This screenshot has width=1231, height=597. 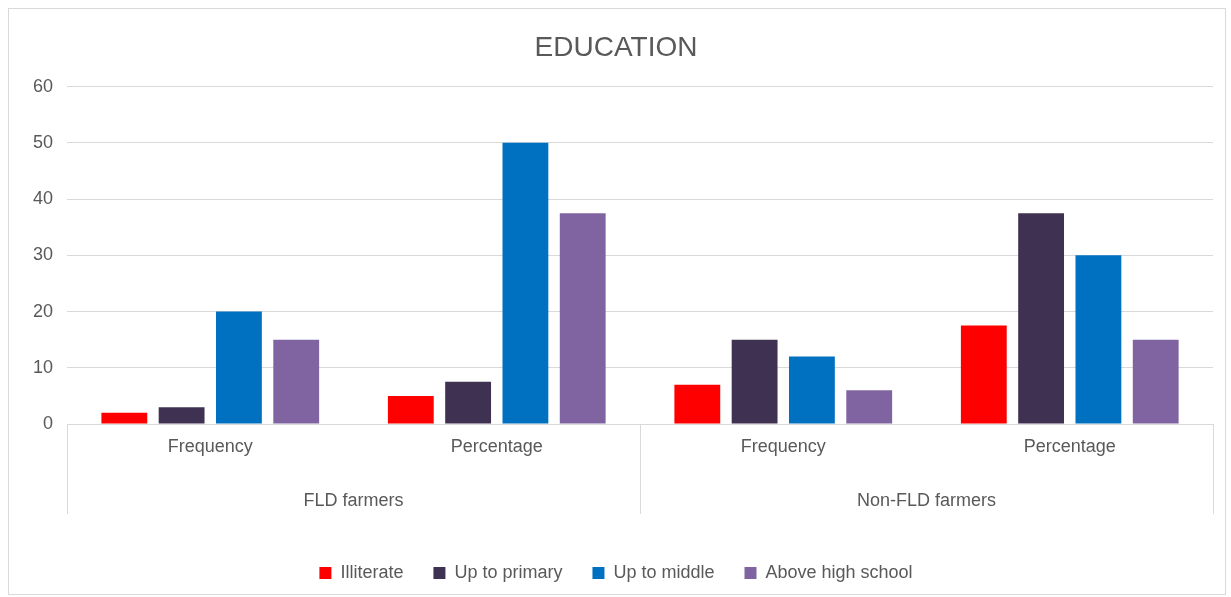 What do you see at coordinates (353, 499) in the screenshot?
I see `text: FLD farmers` at bounding box center [353, 499].